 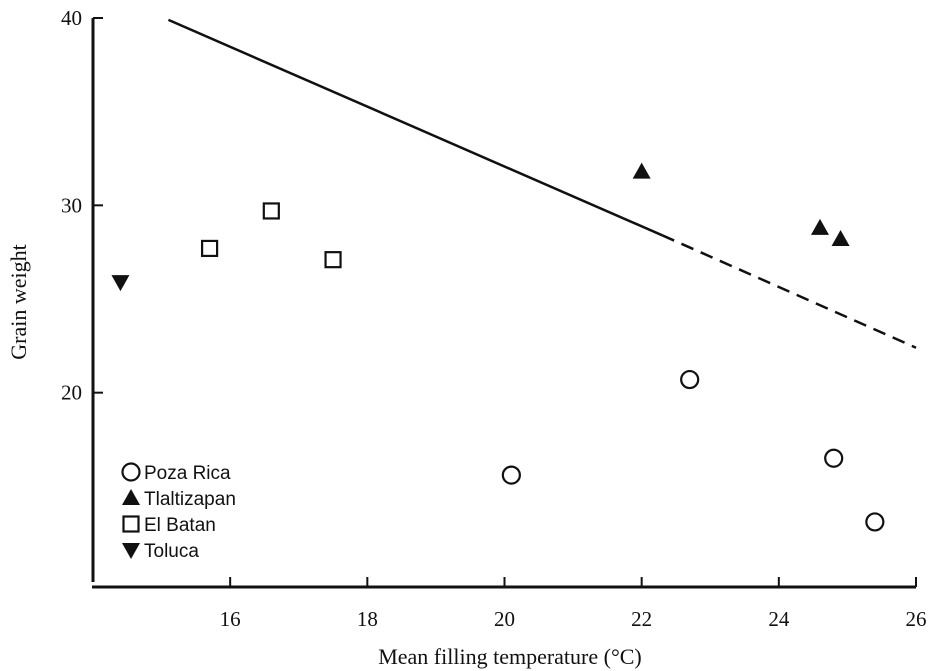 What do you see at coordinates (180, 525) in the screenshot?
I see `legend-label: El Batan` at bounding box center [180, 525].